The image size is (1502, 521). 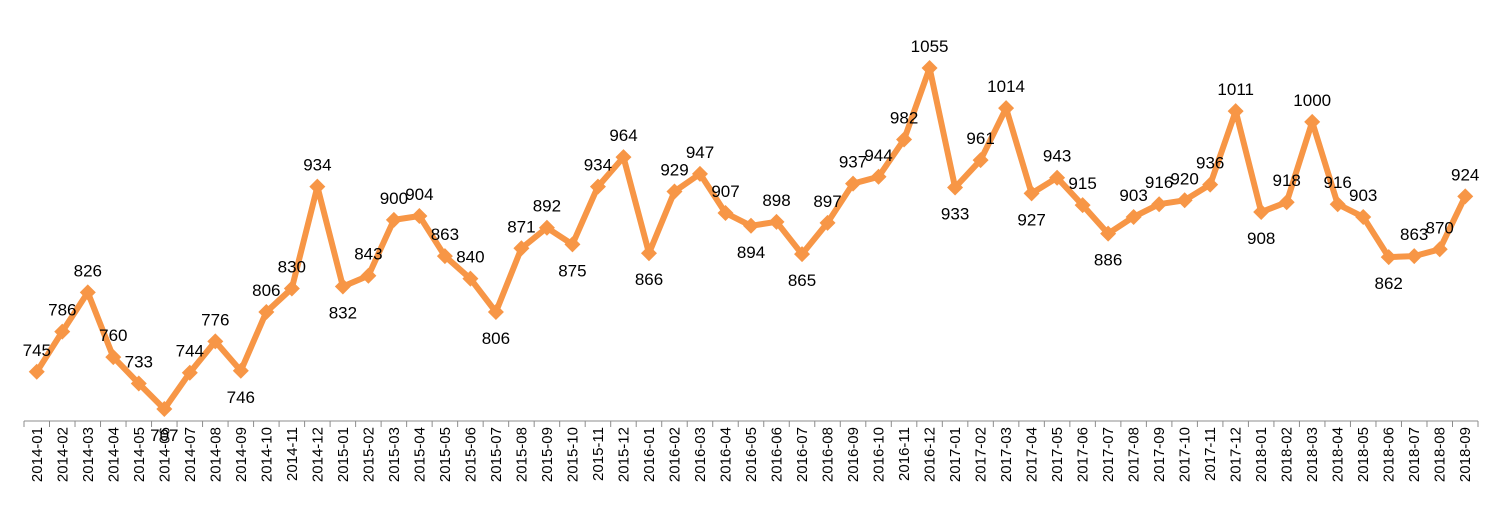 I want to click on data-label: 900, so click(x=394, y=198).